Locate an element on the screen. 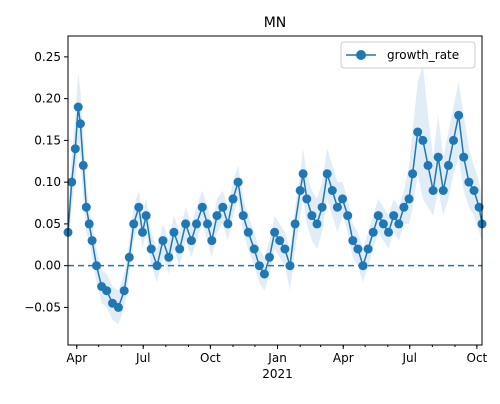 Image resolution: width=500 pixels, height=404 pixels. y-tick-label: 0.05 is located at coordinates (47, 224).